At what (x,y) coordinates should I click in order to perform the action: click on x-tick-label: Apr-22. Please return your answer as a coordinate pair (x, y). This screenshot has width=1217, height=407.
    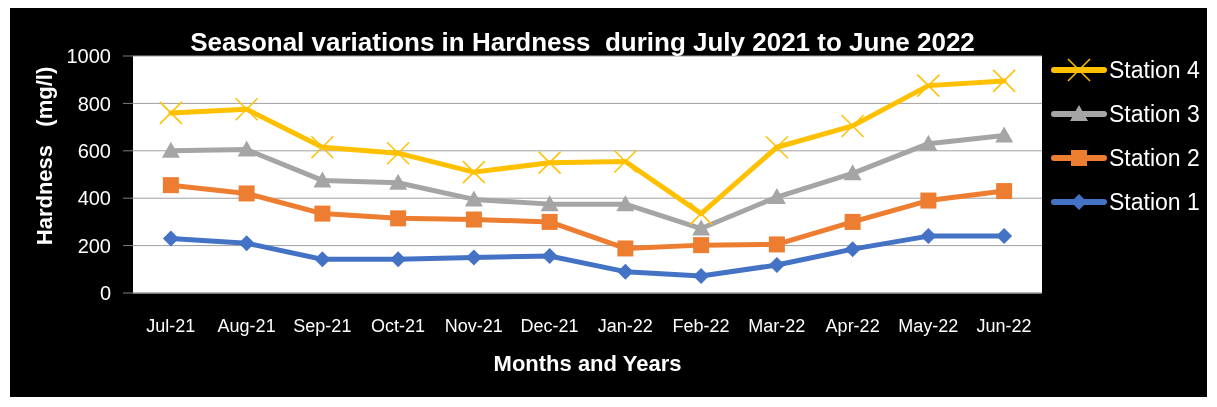
    Looking at the image, I should click on (852, 325).